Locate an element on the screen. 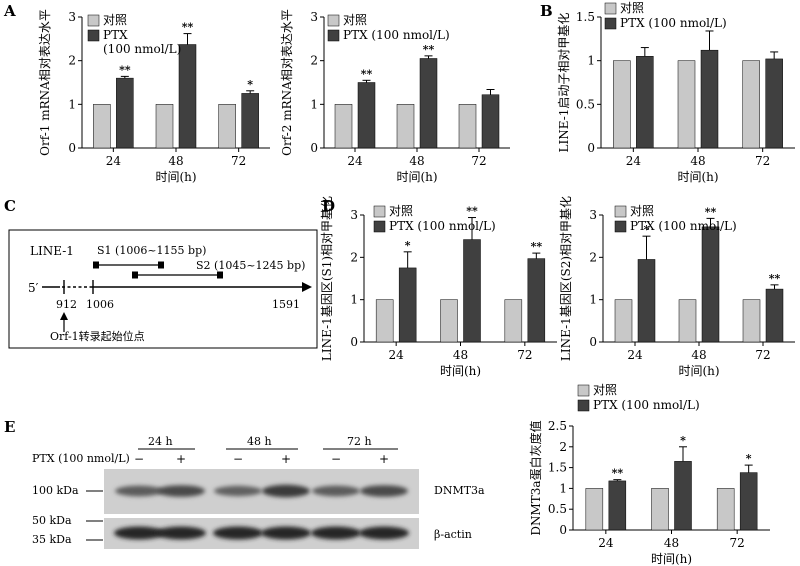 The height and width of the screenshot is (566, 800). schematic-arrowhead is located at coordinates (307, 287).